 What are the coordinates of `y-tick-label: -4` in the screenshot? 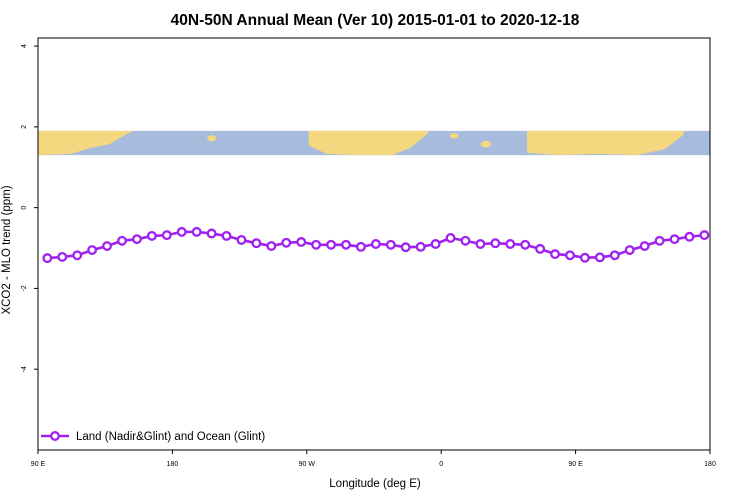 It's located at (24, 369).